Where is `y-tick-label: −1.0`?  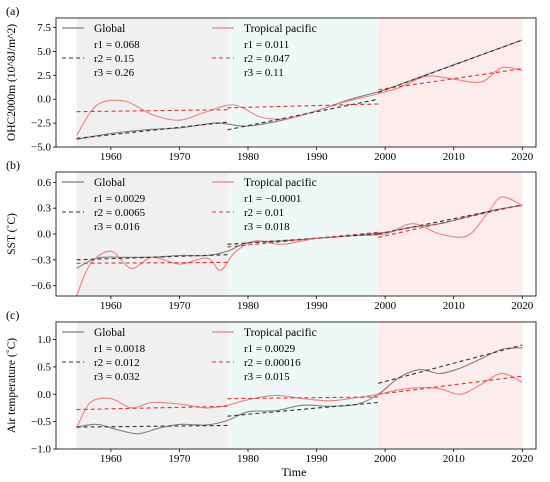
y-tick-label: −1.0 is located at coordinates (41, 450).